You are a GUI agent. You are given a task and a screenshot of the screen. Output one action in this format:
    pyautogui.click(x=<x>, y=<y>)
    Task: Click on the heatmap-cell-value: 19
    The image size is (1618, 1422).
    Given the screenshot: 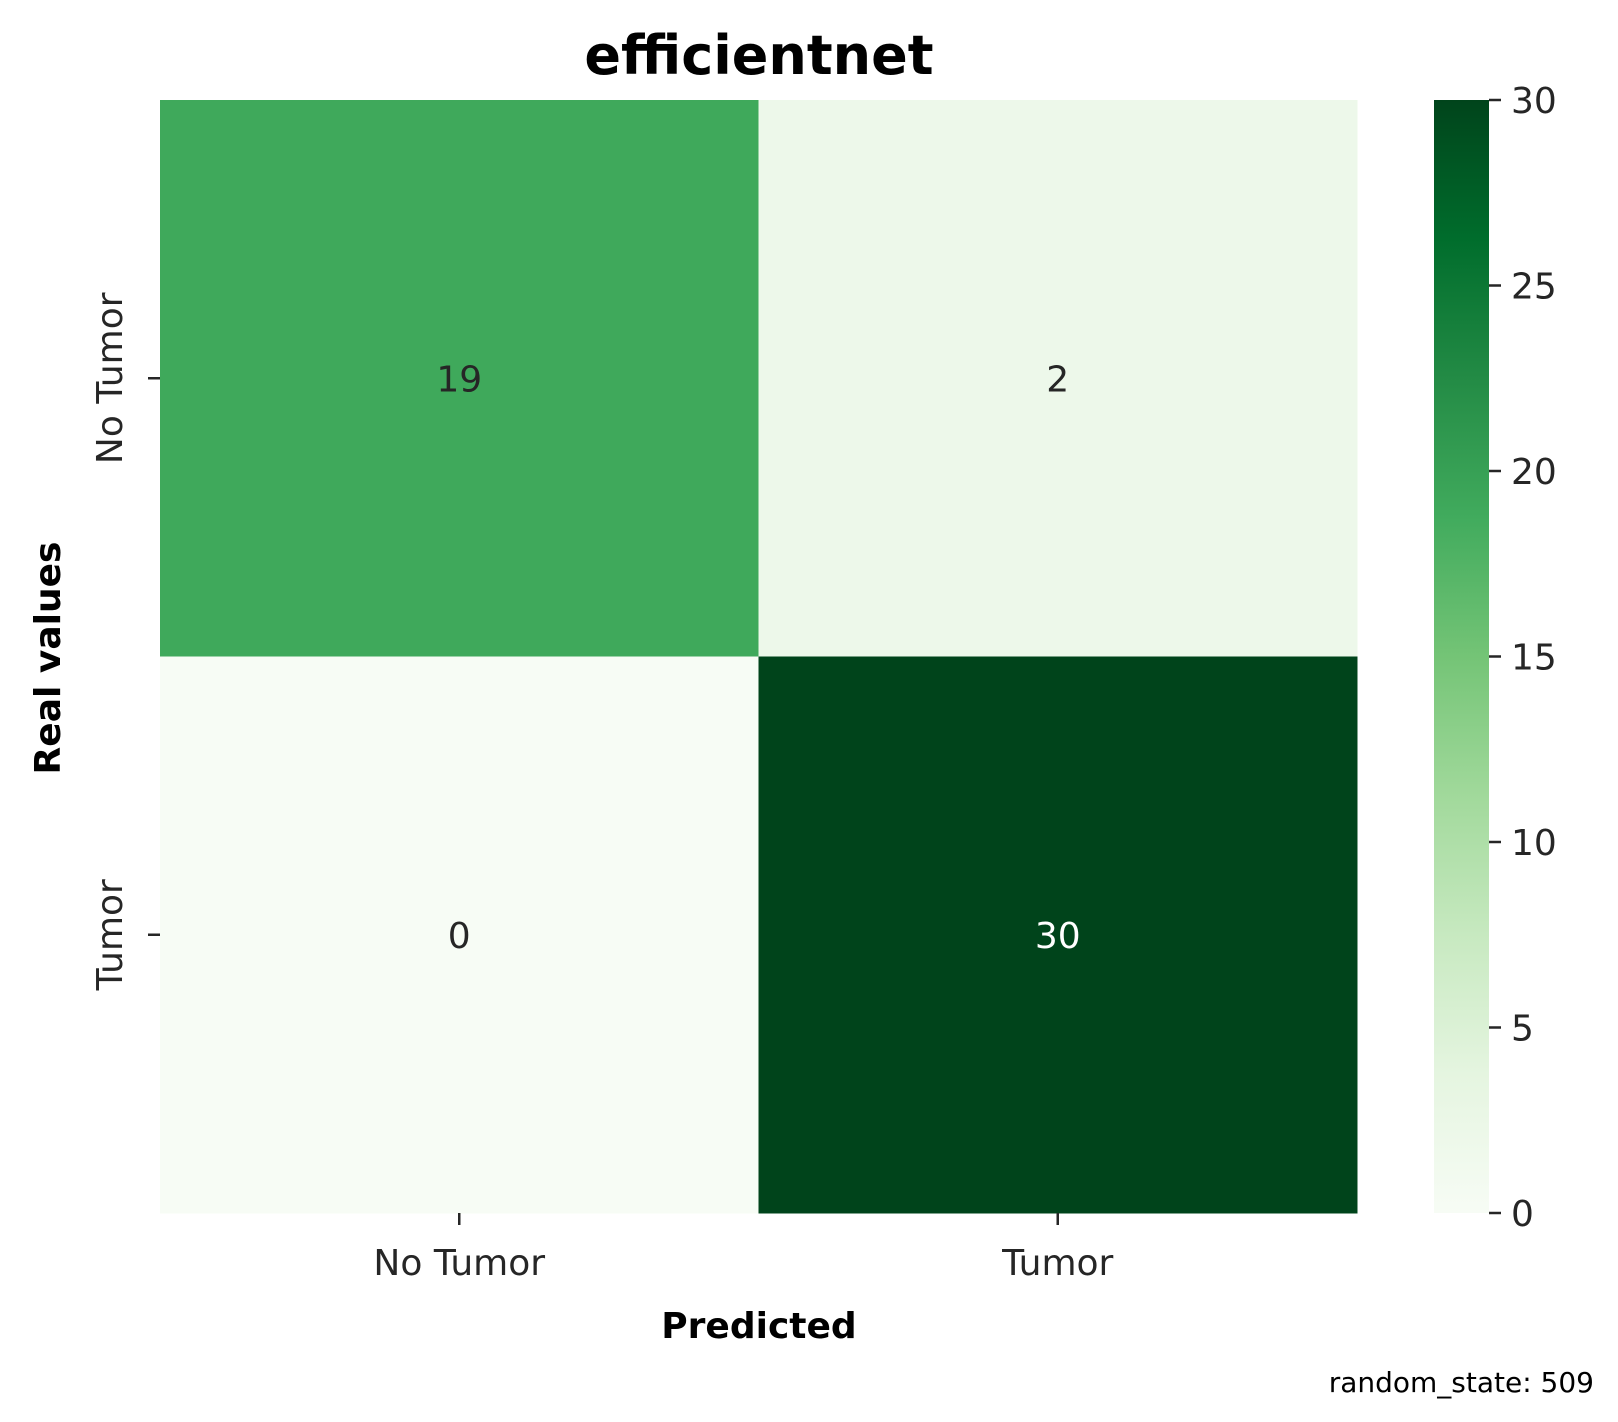 What is the action you would take?
    pyautogui.click(x=459, y=379)
    